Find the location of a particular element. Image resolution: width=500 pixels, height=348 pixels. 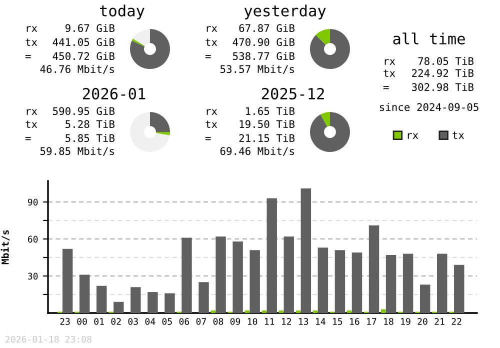

x-tick-label: 13 is located at coordinates (303, 321).